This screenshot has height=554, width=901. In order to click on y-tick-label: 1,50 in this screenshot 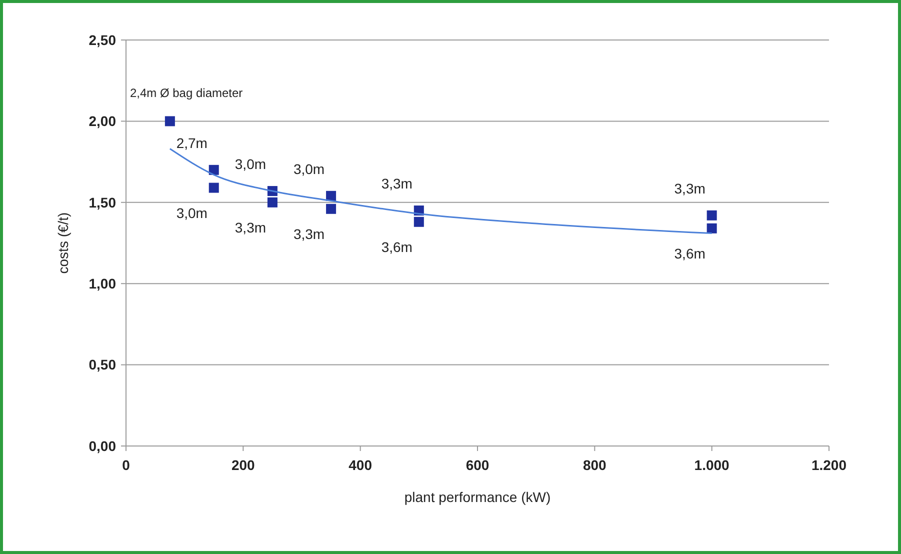, I will do `click(102, 202)`.